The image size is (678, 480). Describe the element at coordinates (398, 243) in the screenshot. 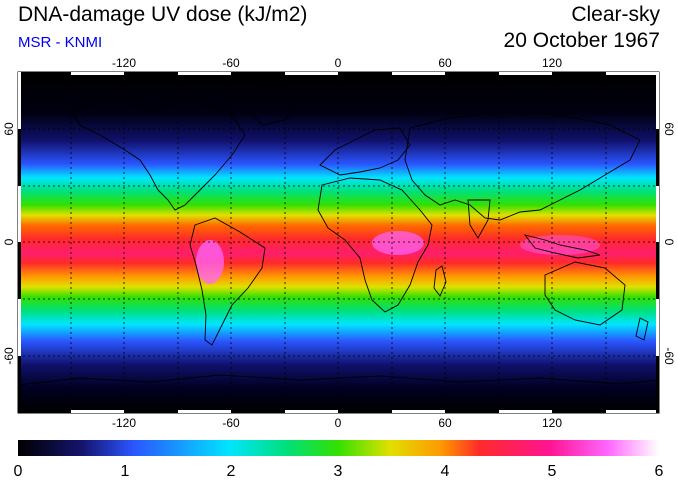

I see `central-africa-high-dose` at that location.